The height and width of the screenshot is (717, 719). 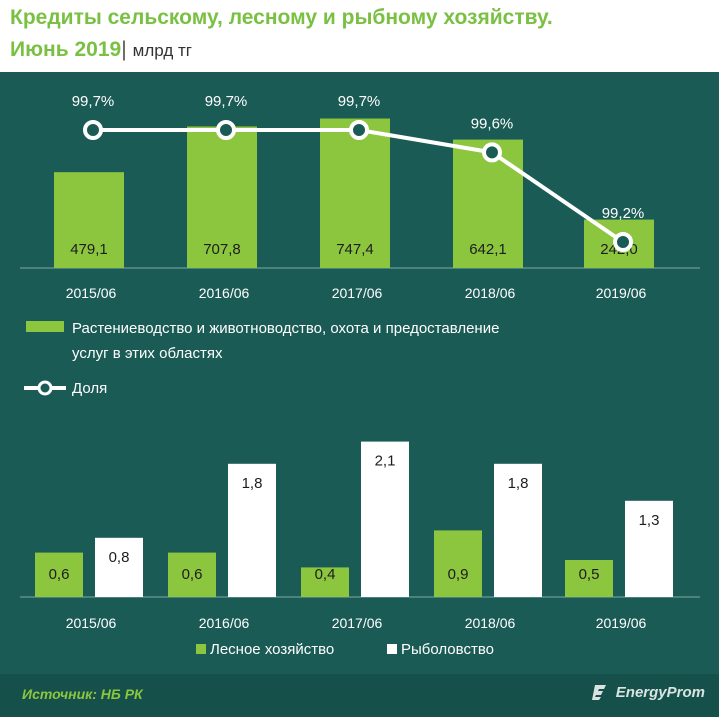 I want to click on bar-fishing-label: 0,8, so click(x=119, y=557).